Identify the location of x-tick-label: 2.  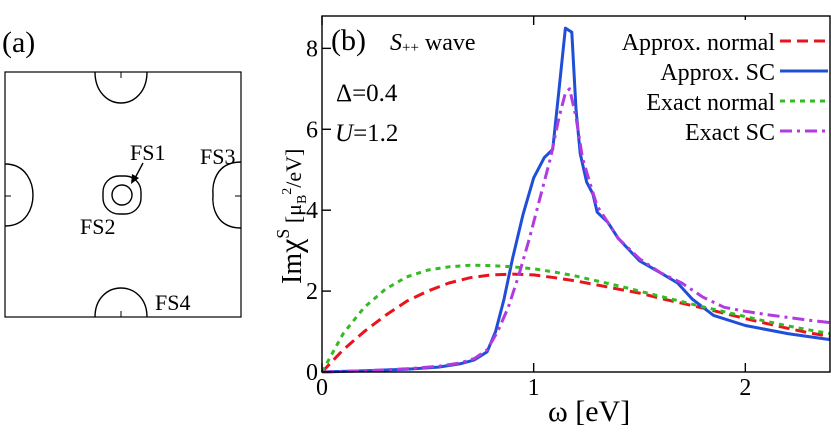
(745, 388).